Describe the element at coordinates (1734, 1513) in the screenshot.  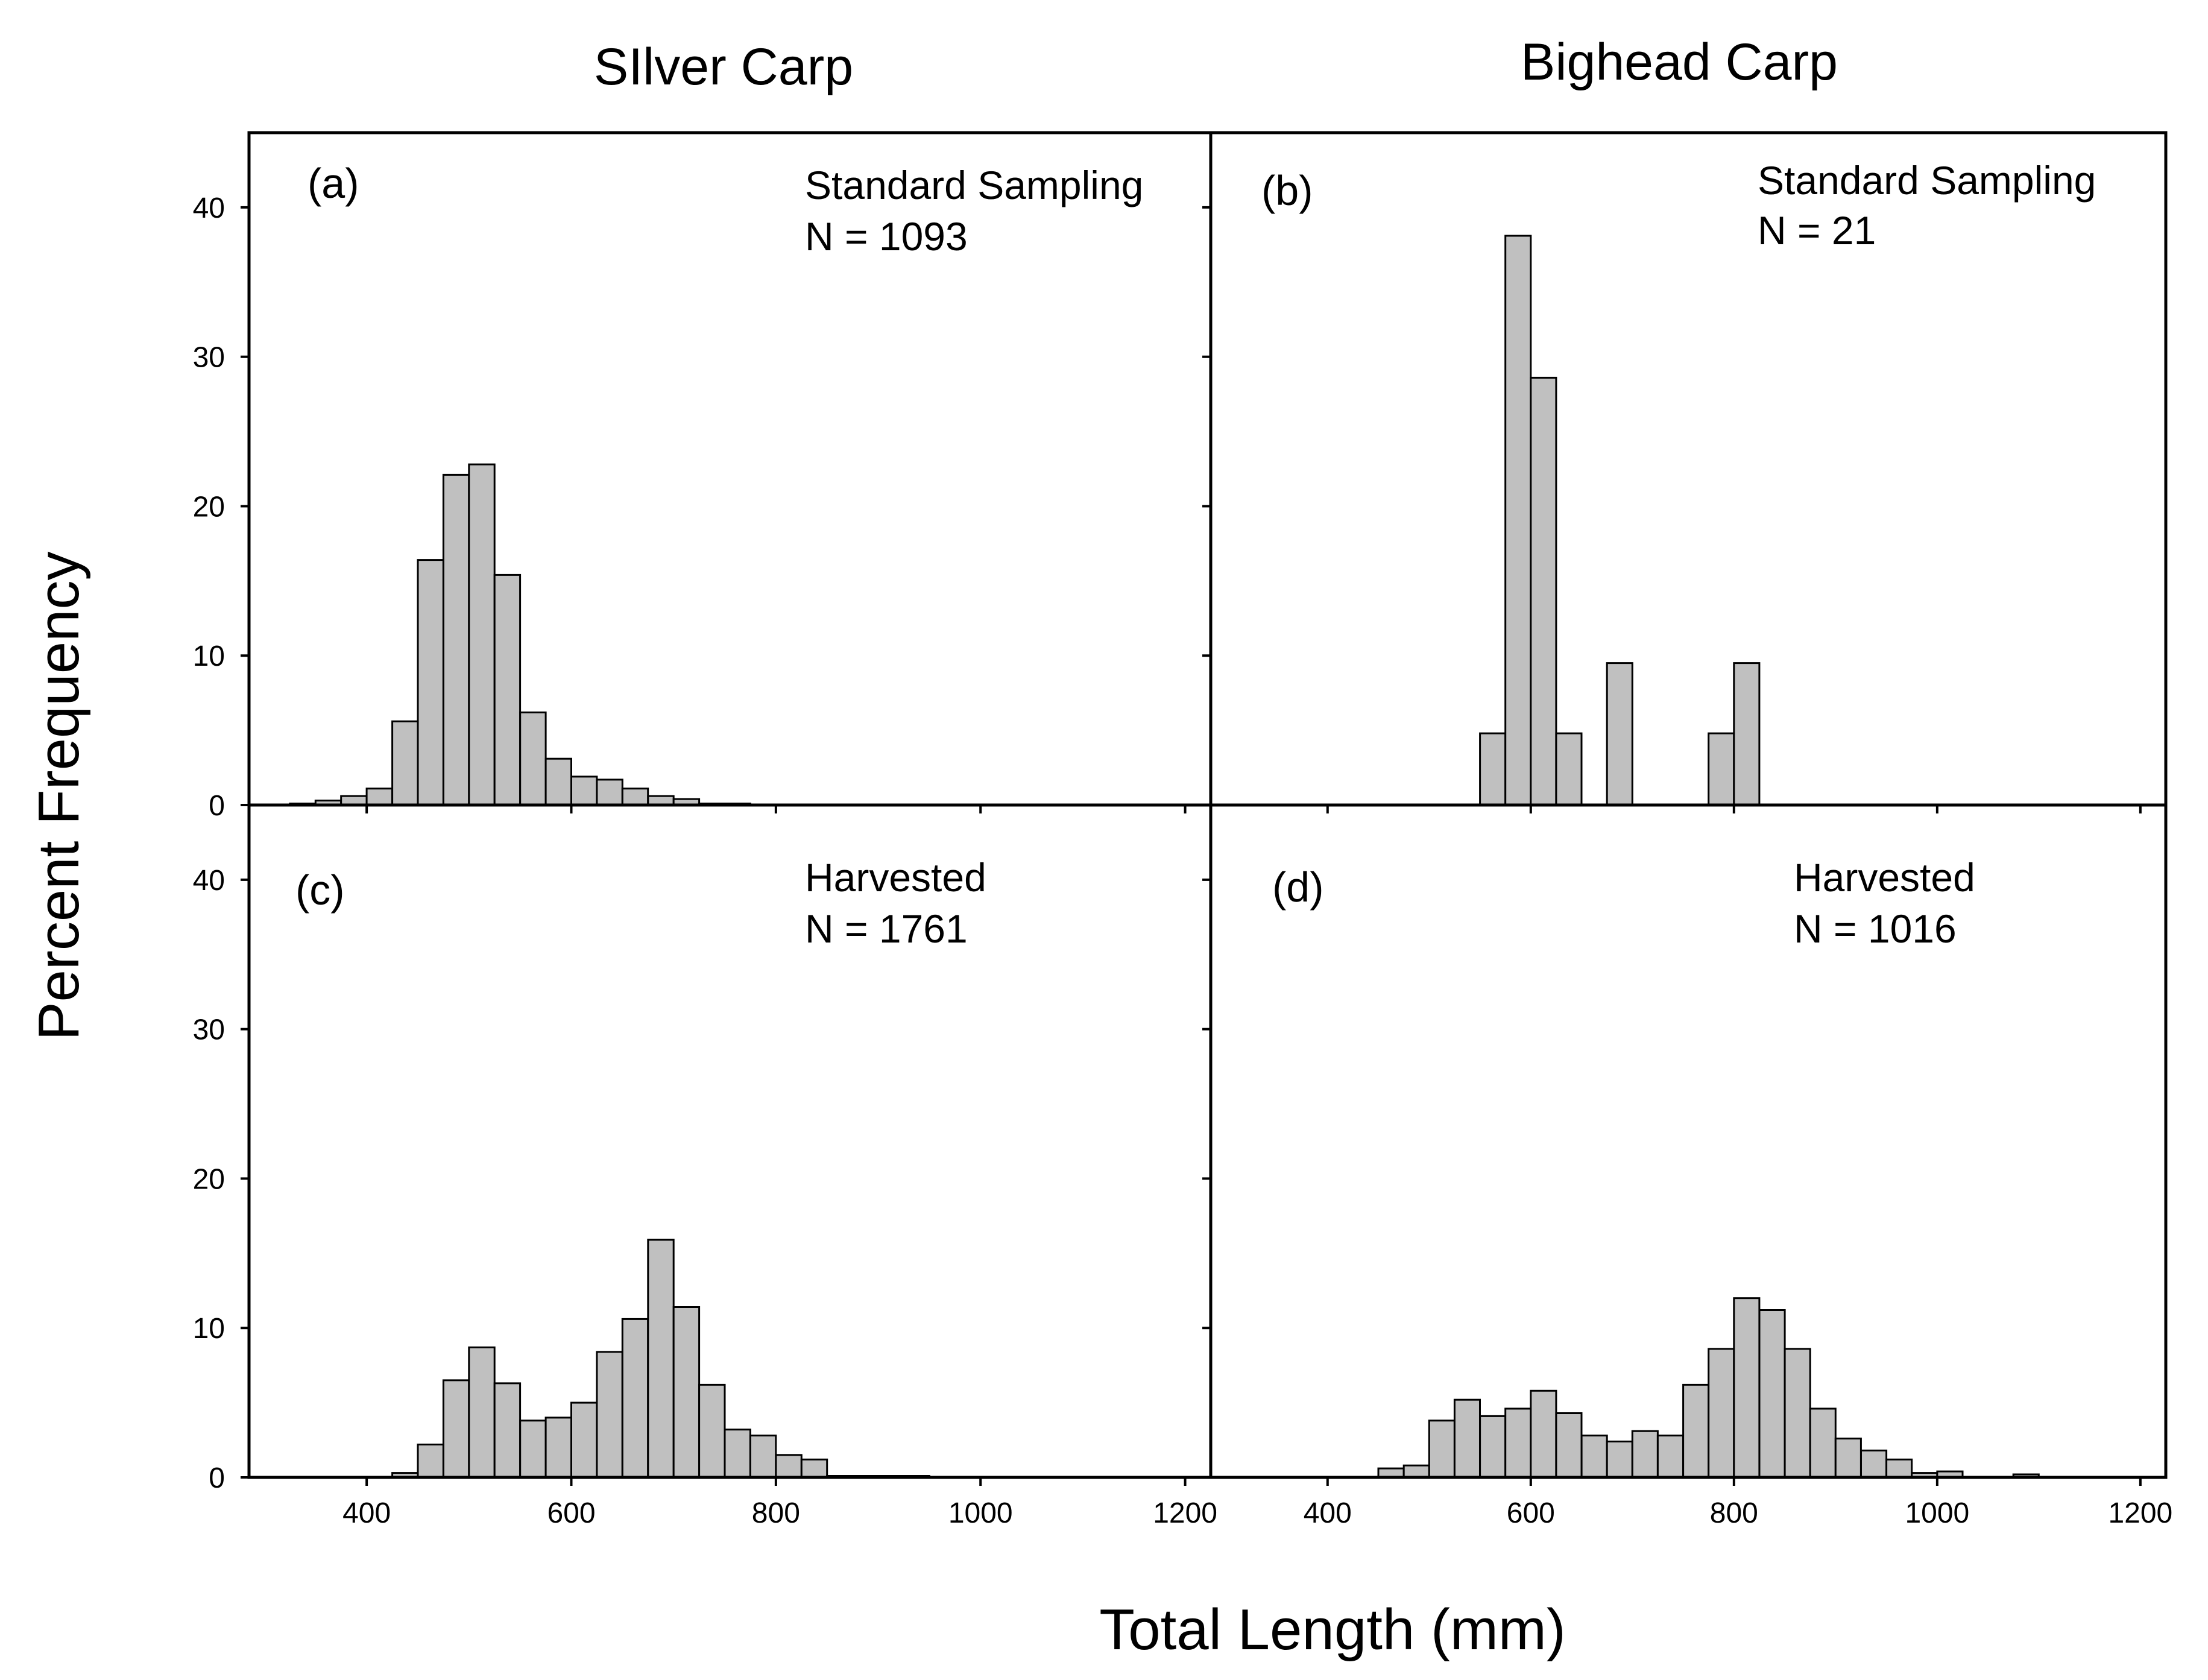
I see `panel-d-xtick-label-800: 800` at that location.